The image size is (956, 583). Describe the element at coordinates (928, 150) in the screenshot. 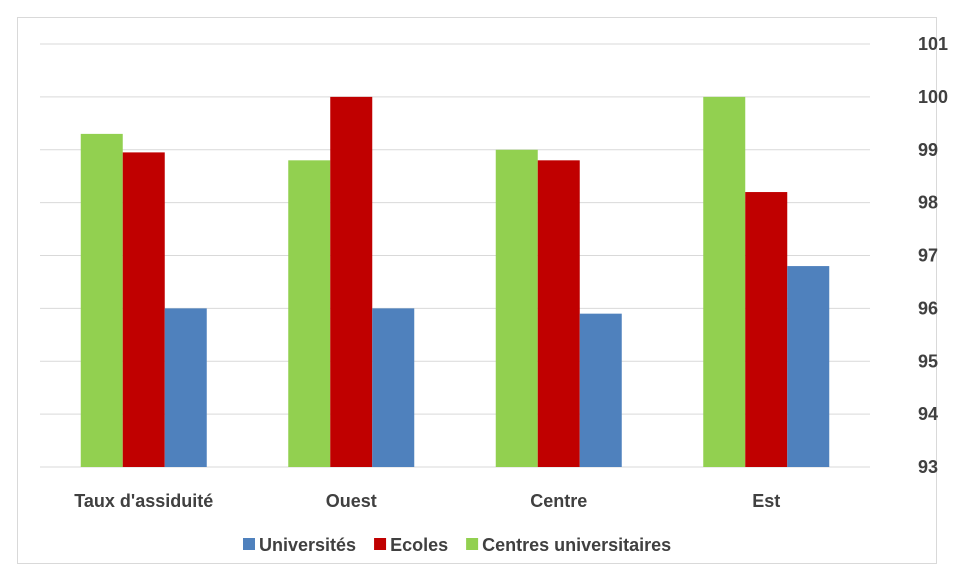

I see `y-tick-label: 99` at that location.